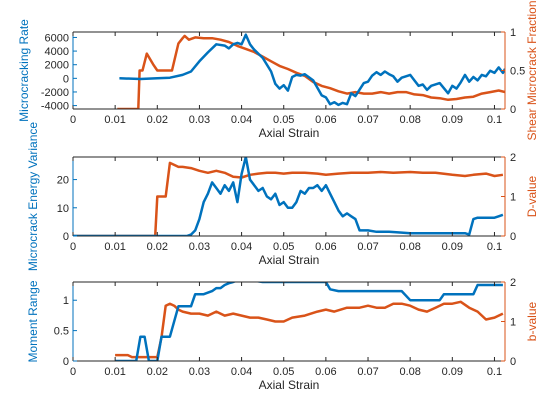 Image resolution: width=560 pixels, height=420 pixels. Describe the element at coordinates (532, 197) in the screenshot. I see `right-y-axis-title: D-value` at that location.